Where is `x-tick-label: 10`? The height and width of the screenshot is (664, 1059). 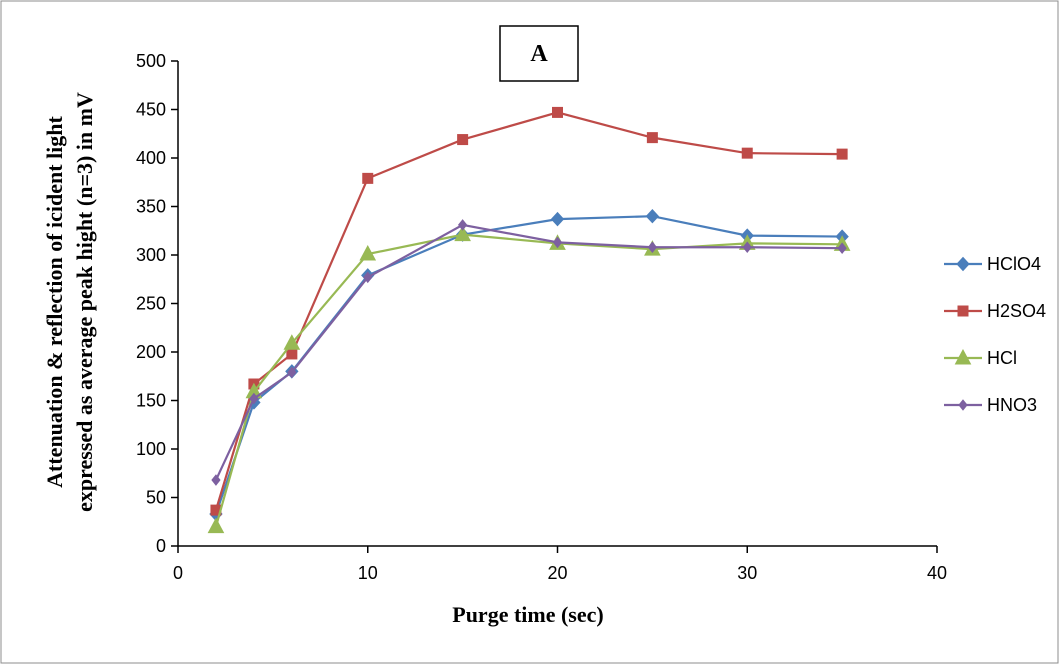
x-tick-label: 10 is located at coordinates (368, 573).